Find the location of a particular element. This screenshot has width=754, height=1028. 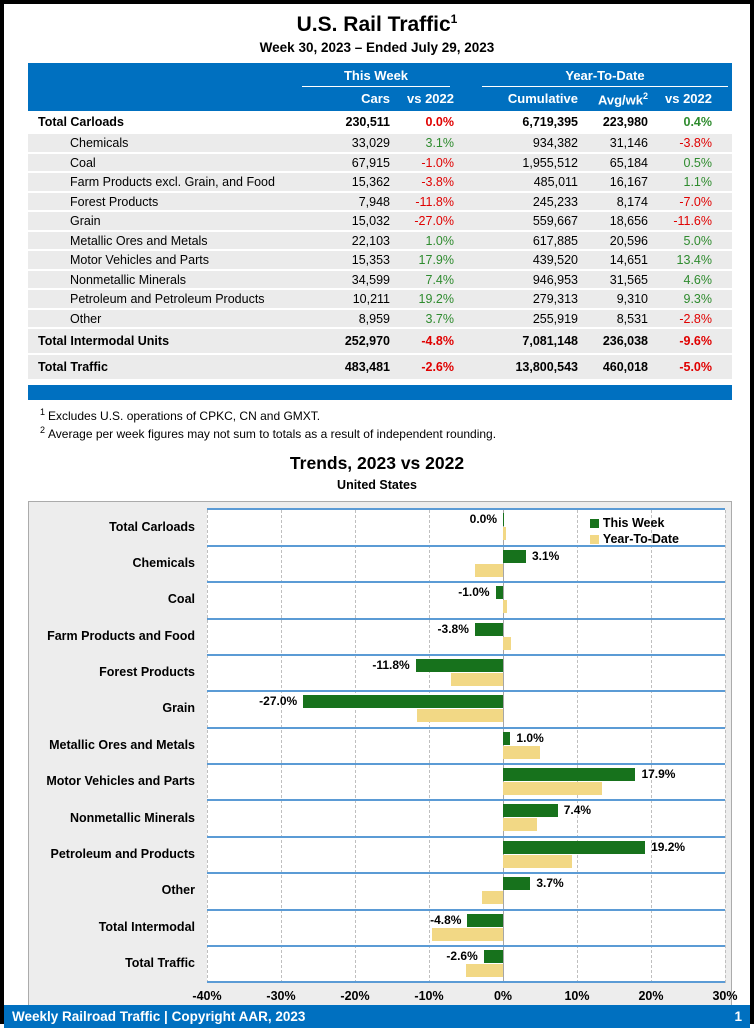

axis-tick-label: -40% is located at coordinates (207, 996).